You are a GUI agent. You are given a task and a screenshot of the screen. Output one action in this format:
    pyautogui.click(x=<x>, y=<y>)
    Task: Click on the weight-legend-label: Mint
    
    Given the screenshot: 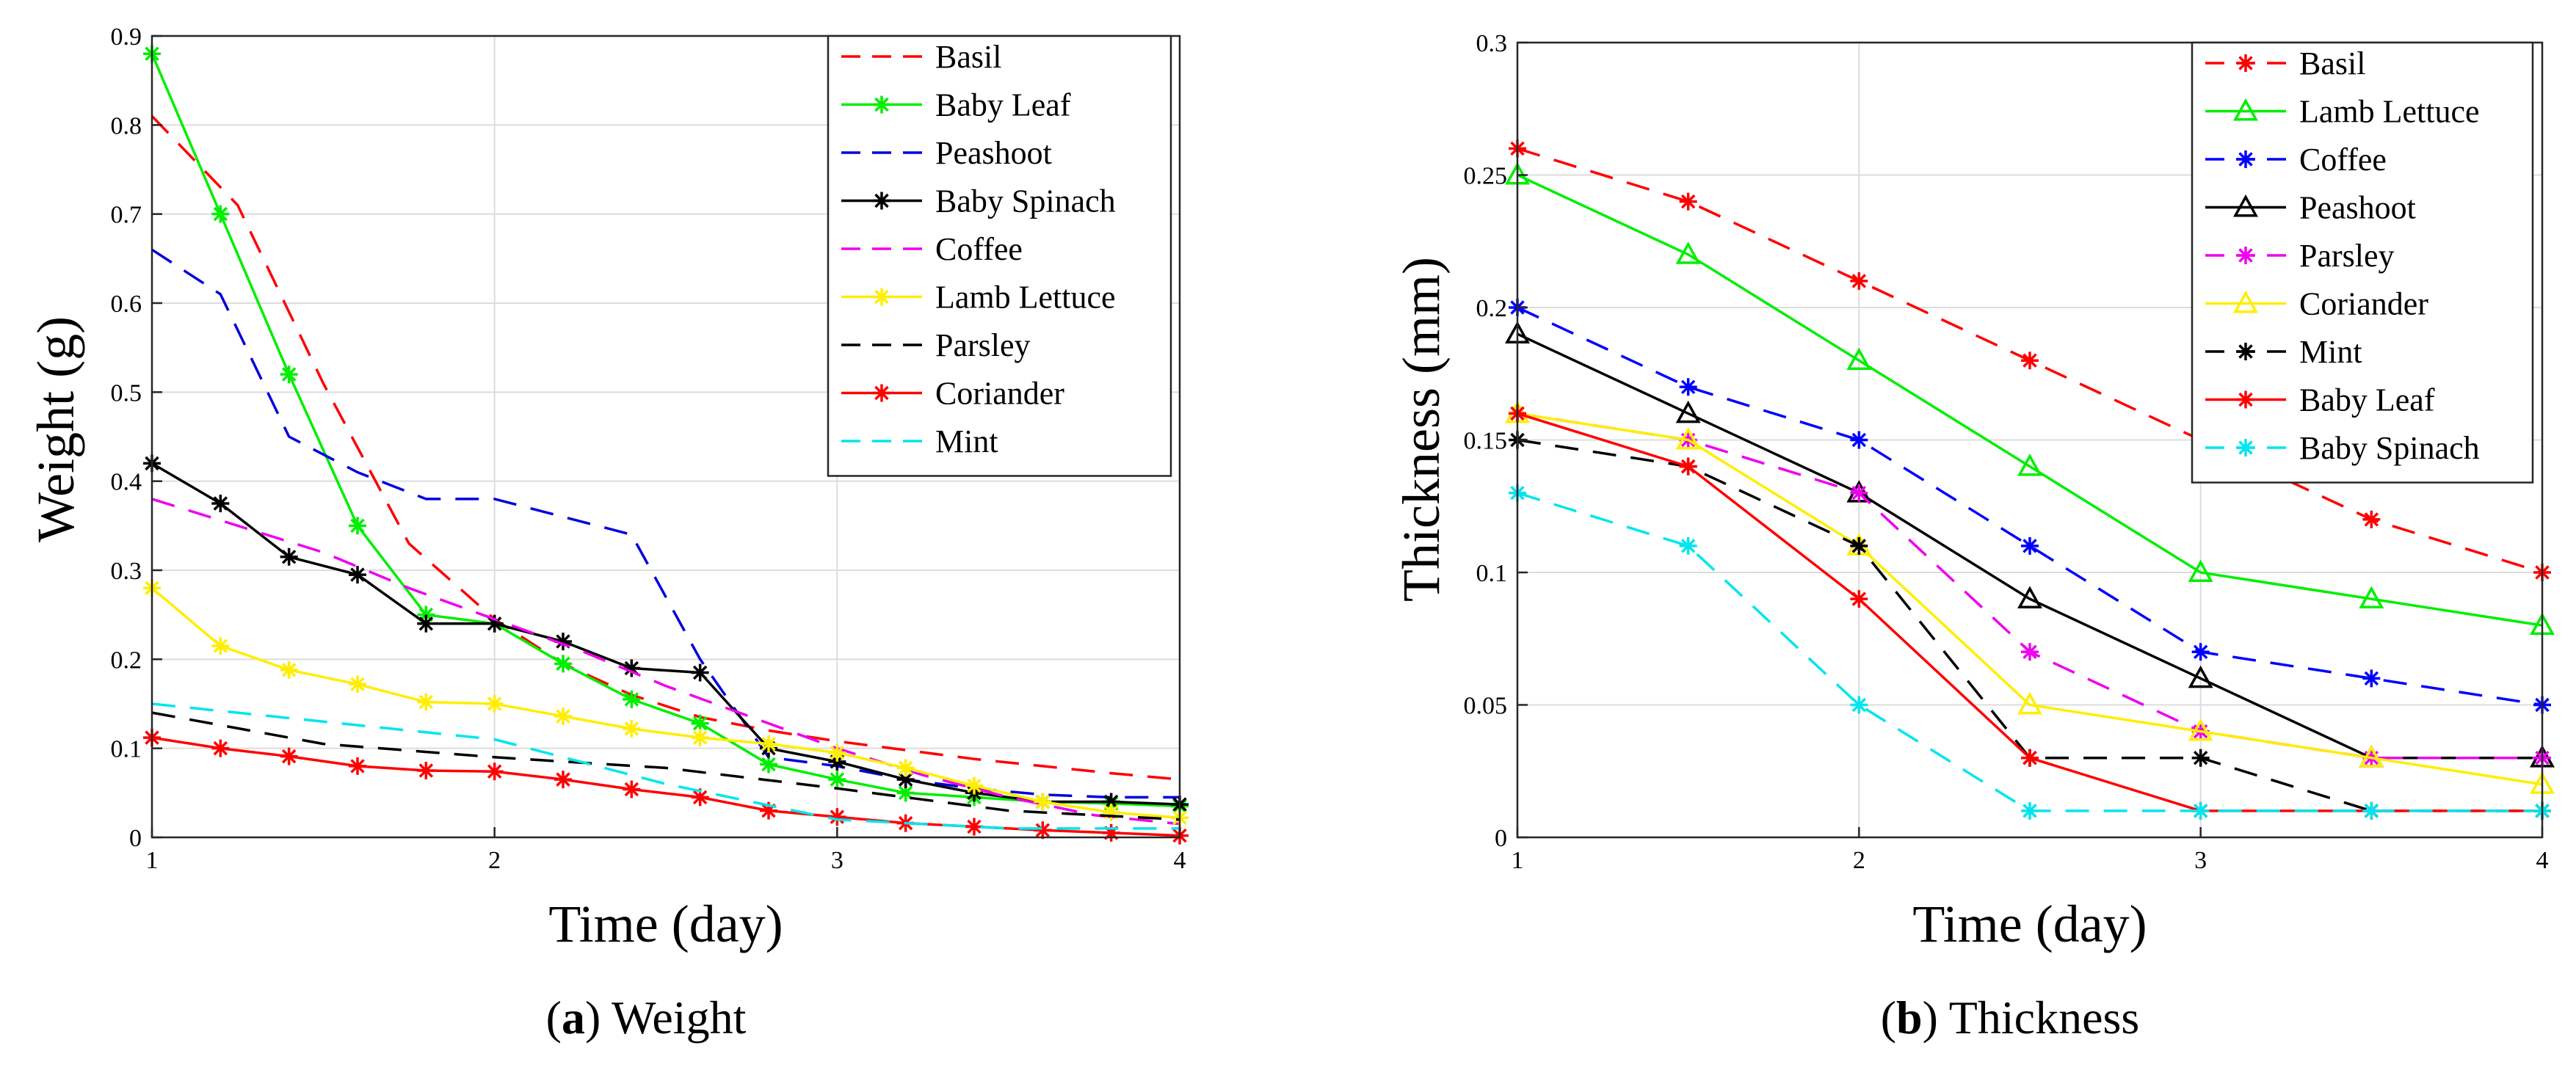 What is the action you would take?
    pyautogui.click(x=967, y=441)
    